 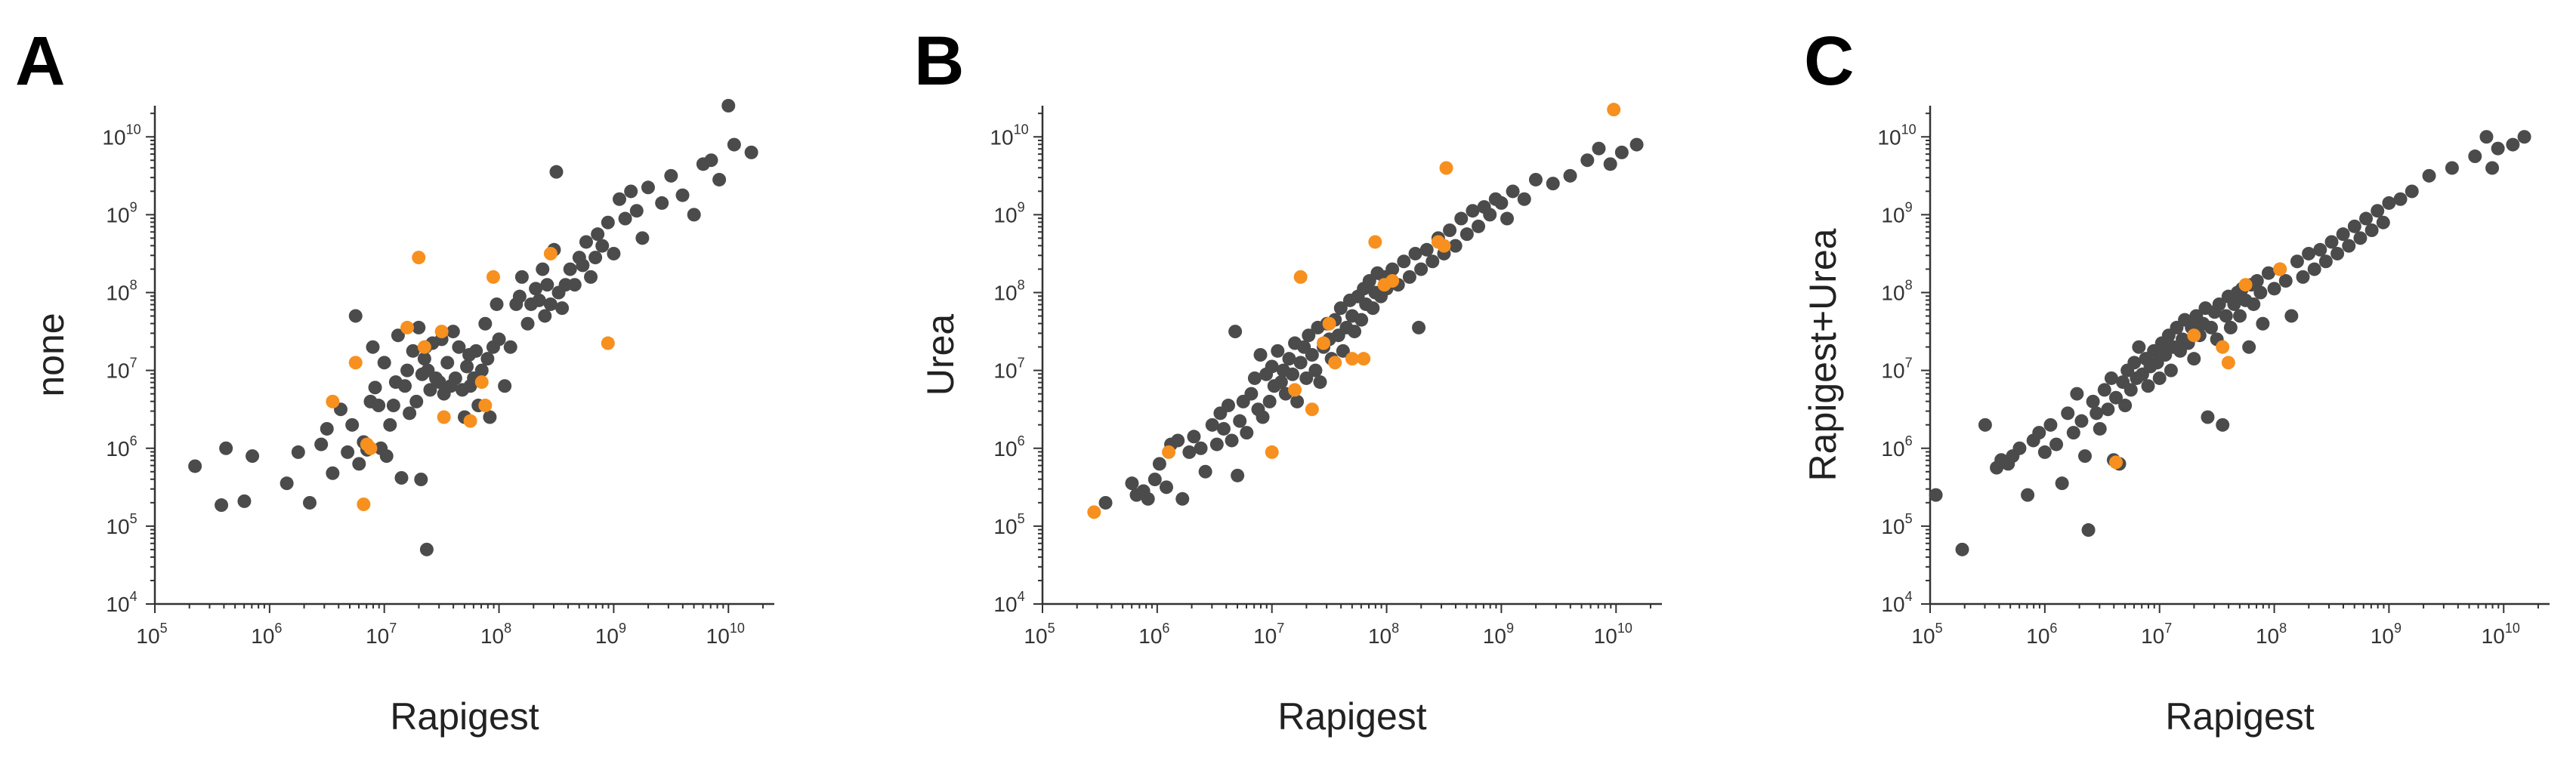 What do you see at coordinates (1896, 291) in the screenshot?
I see `y-tick-label: 10⁸` at bounding box center [1896, 291].